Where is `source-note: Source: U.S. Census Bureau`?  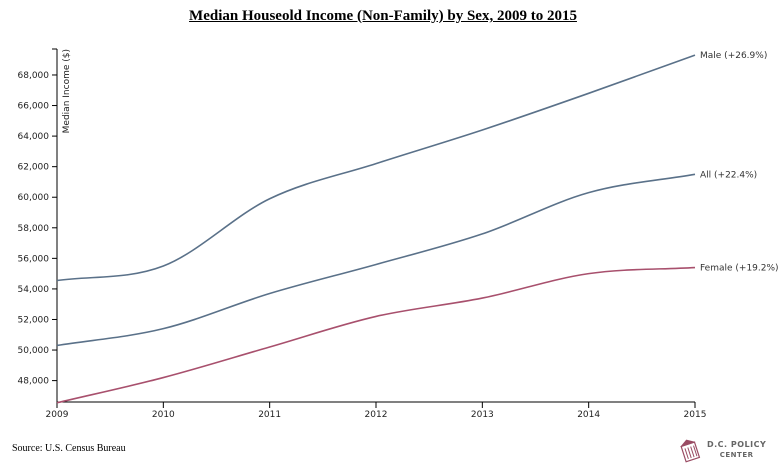 source-note: Source: U.S. Census Bureau is located at coordinates (69, 448).